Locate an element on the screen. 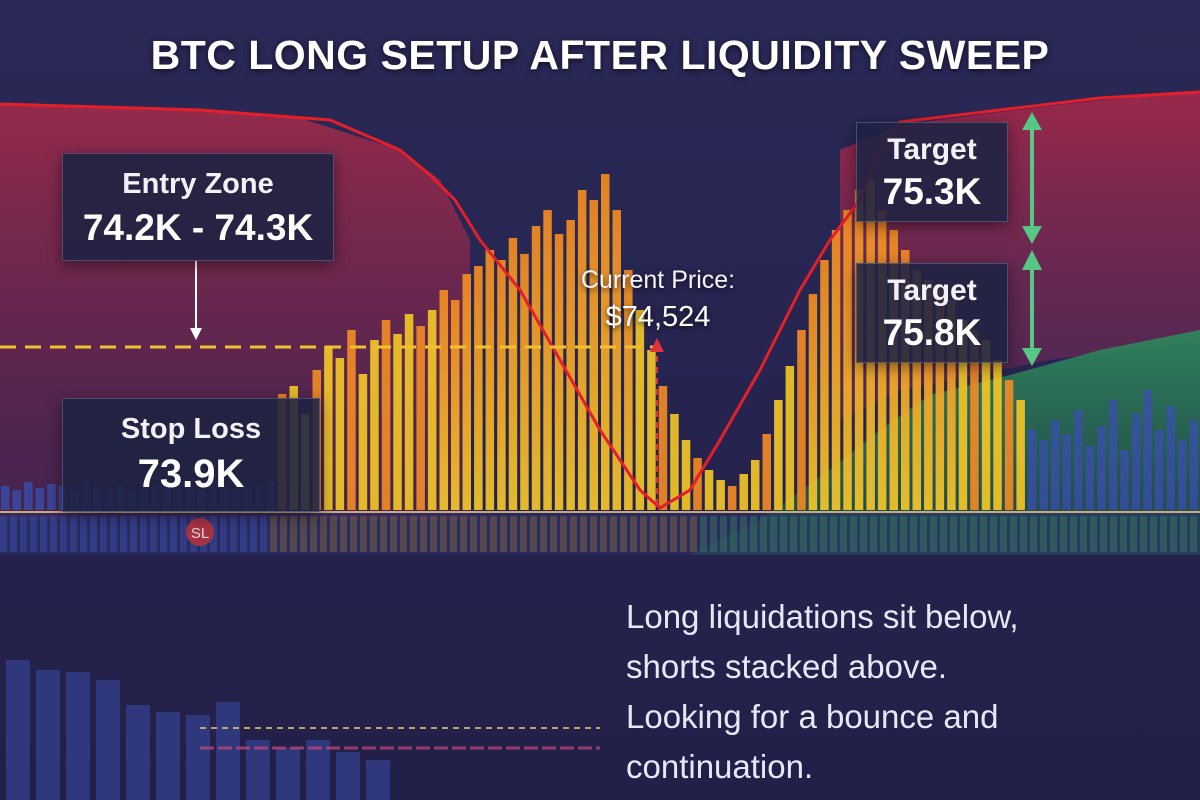 This screenshot has width=1200, height=800. target-1-label: Target is located at coordinates (932, 149).